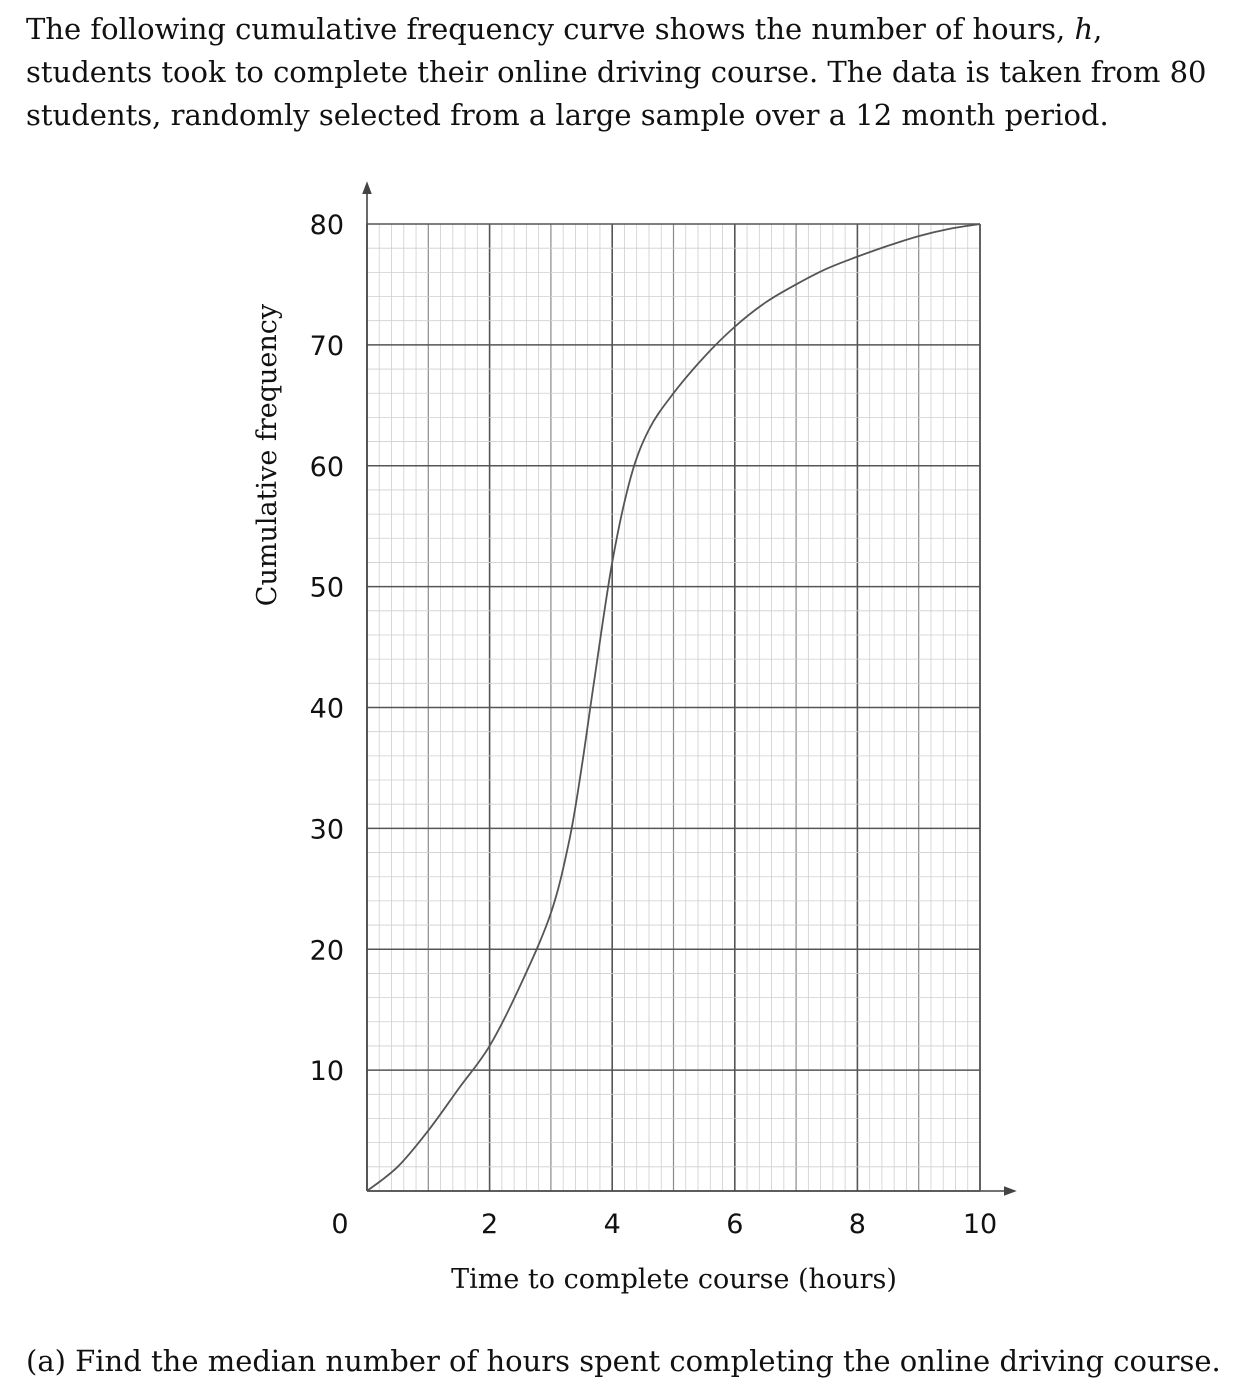 This screenshot has height=1400, width=1250. Describe the element at coordinates (327, 829) in the screenshot. I see `y-tick-label: 30` at that location.